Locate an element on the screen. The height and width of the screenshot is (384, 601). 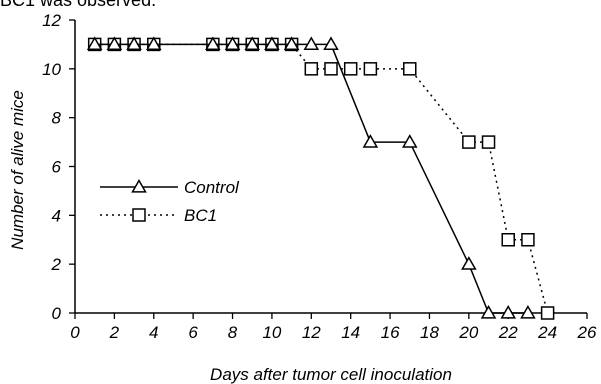
y-tick-label: 8 is located at coordinates (57, 118).